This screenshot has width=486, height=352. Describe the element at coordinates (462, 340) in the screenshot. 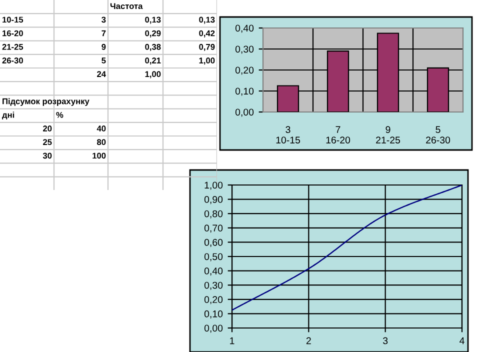

I see `x-tick-label: 4` at that location.